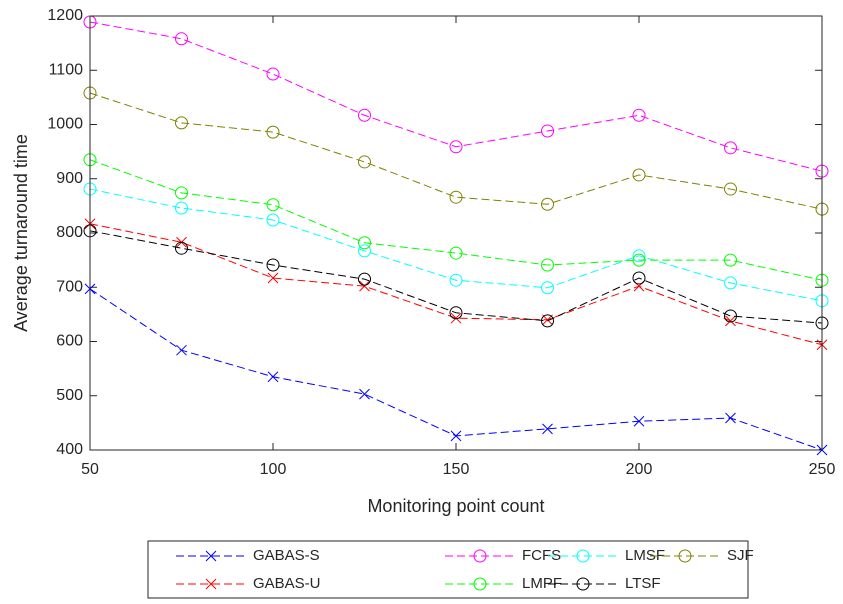  What do you see at coordinates (90, 469) in the screenshot?
I see `x-tick-label: 50` at bounding box center [90, 469].